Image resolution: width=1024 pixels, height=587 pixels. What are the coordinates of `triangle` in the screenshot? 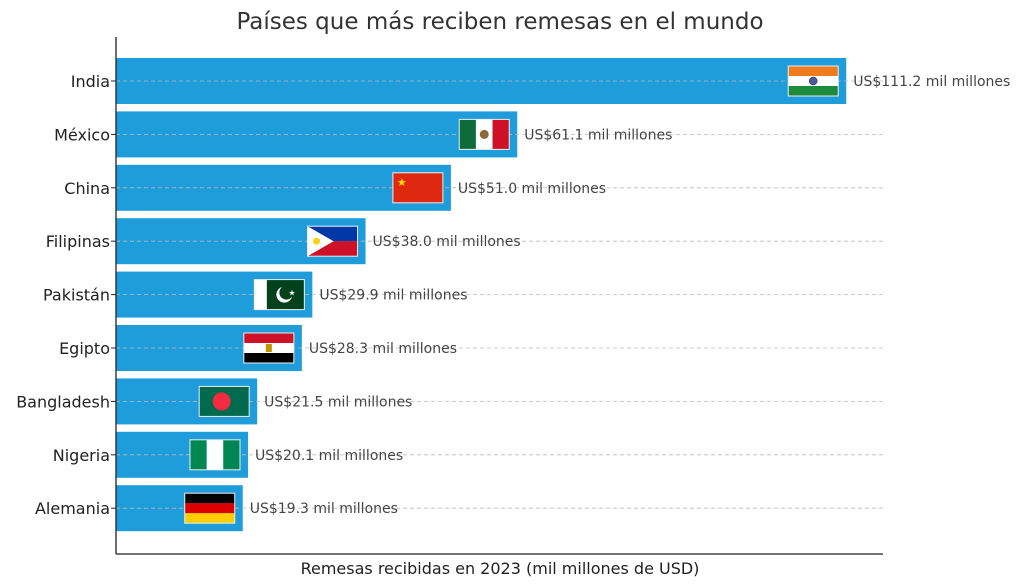 It's located at (320, 241).